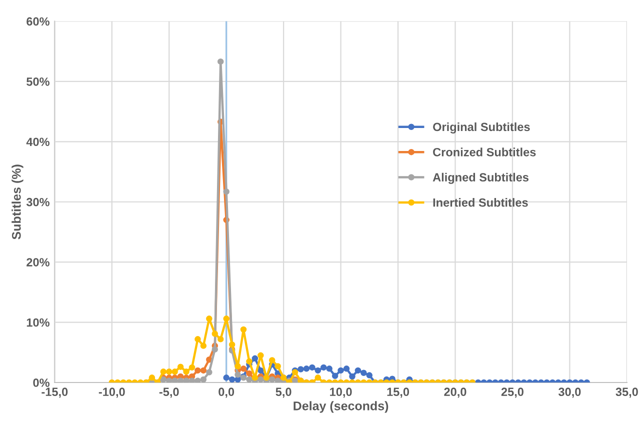  Describe the element at coordinates (569, 393) in the screenshot. I see `x-tick-label: 30,0` at that location.